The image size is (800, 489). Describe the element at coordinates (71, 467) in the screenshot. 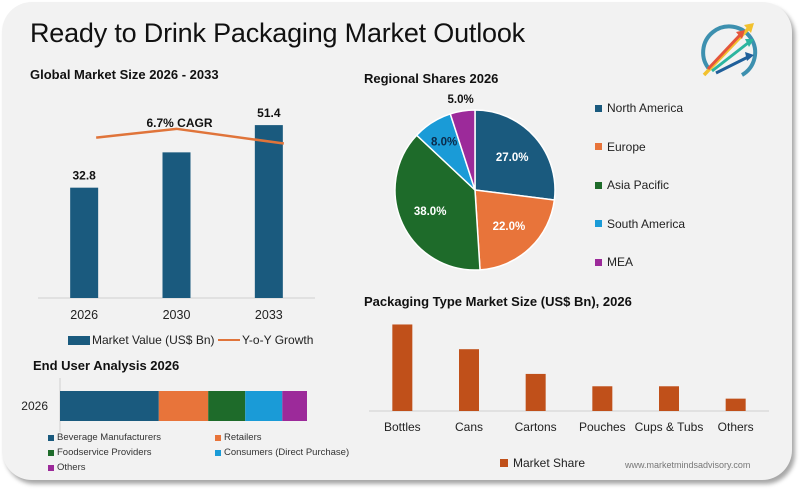

I see `legend-label-others: Others` at that location.